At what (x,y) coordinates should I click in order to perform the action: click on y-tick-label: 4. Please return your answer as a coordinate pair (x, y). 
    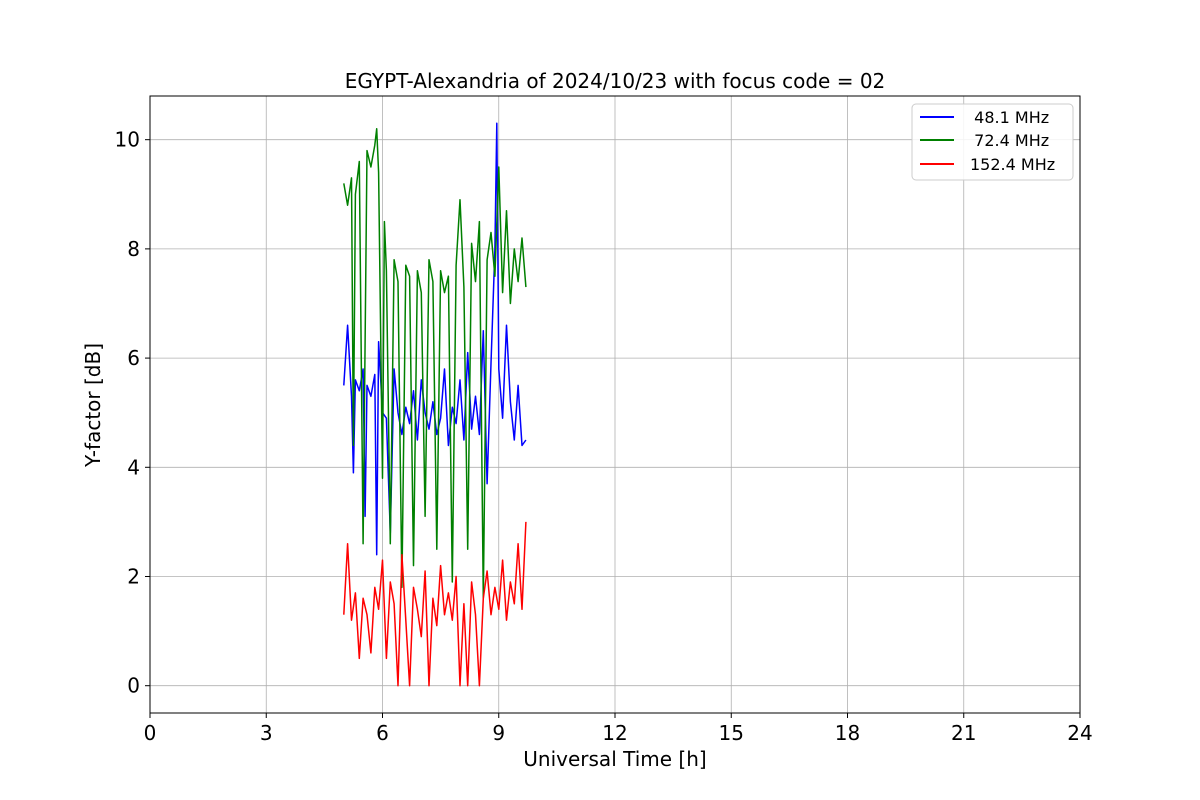
    Looking at the image, I should click on (133, 467).